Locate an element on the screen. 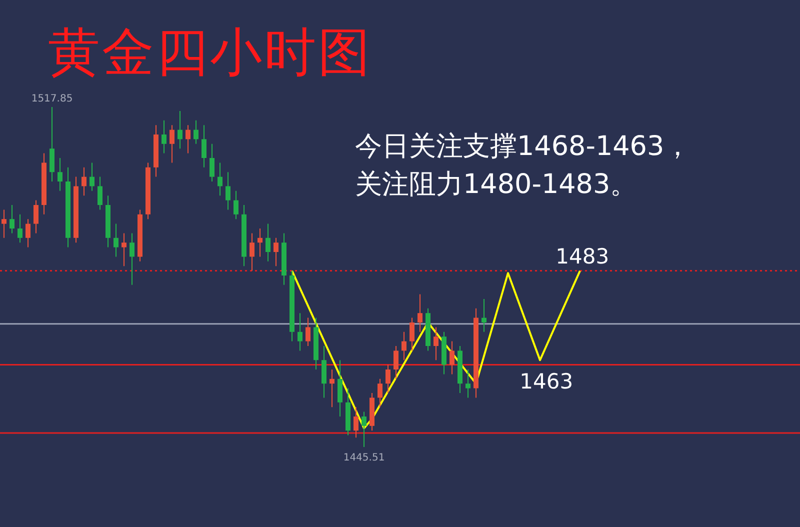  ref-line-label: 1483 is located at coordinates (583, 256).